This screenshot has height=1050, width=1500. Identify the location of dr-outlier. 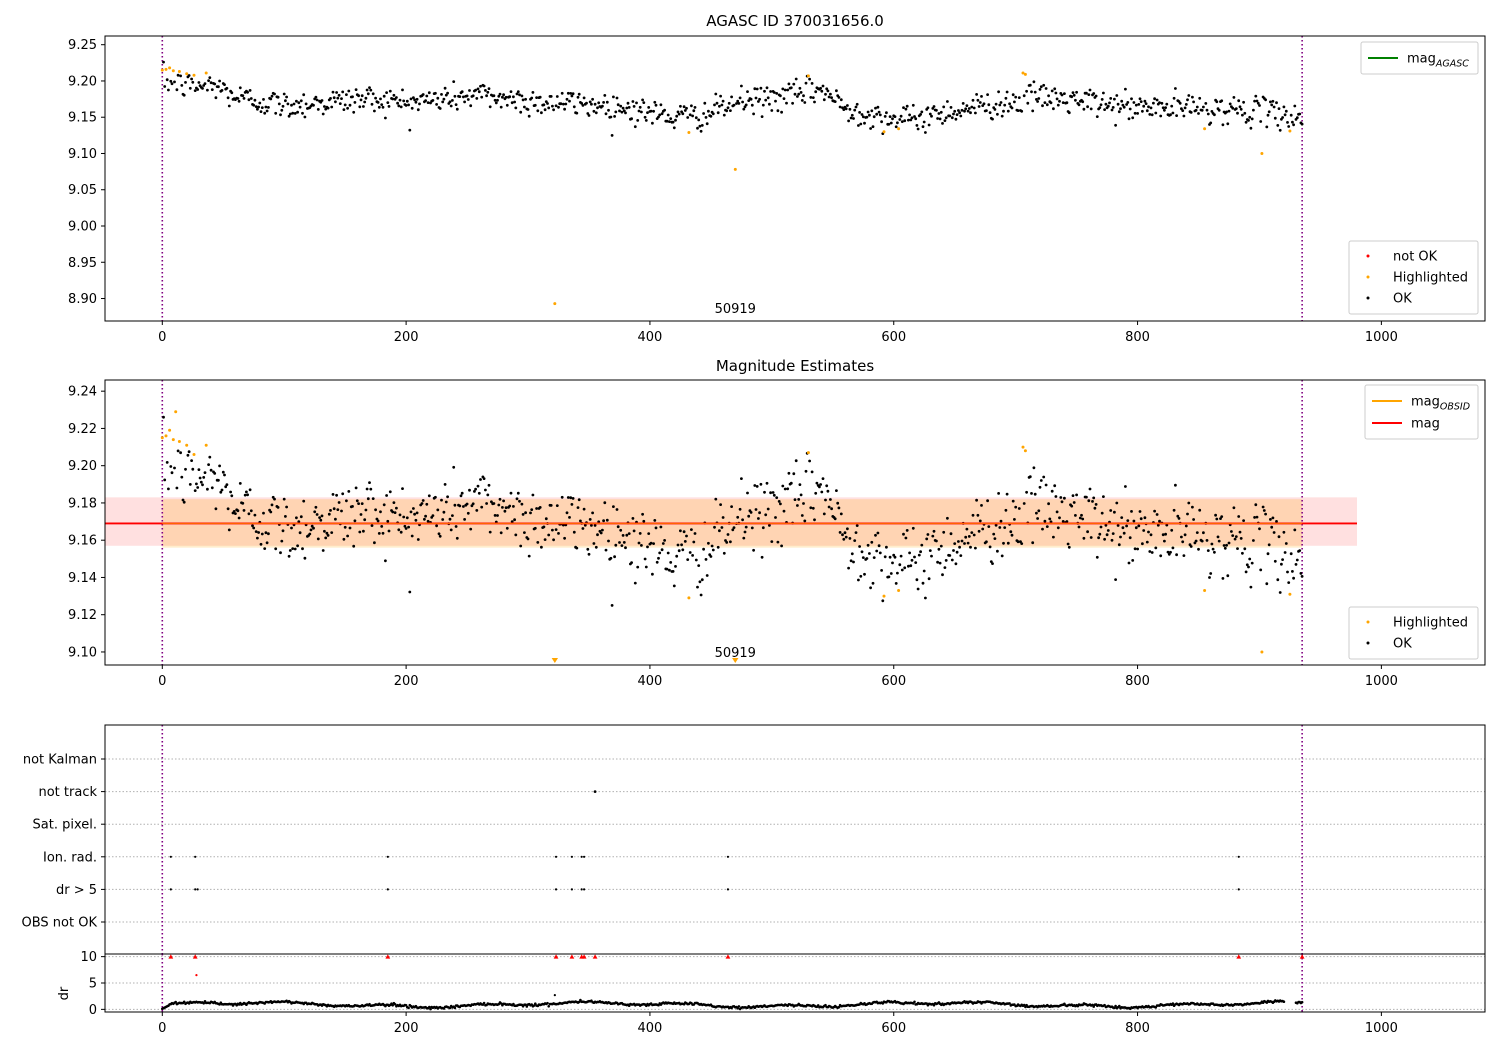
(554, 995).